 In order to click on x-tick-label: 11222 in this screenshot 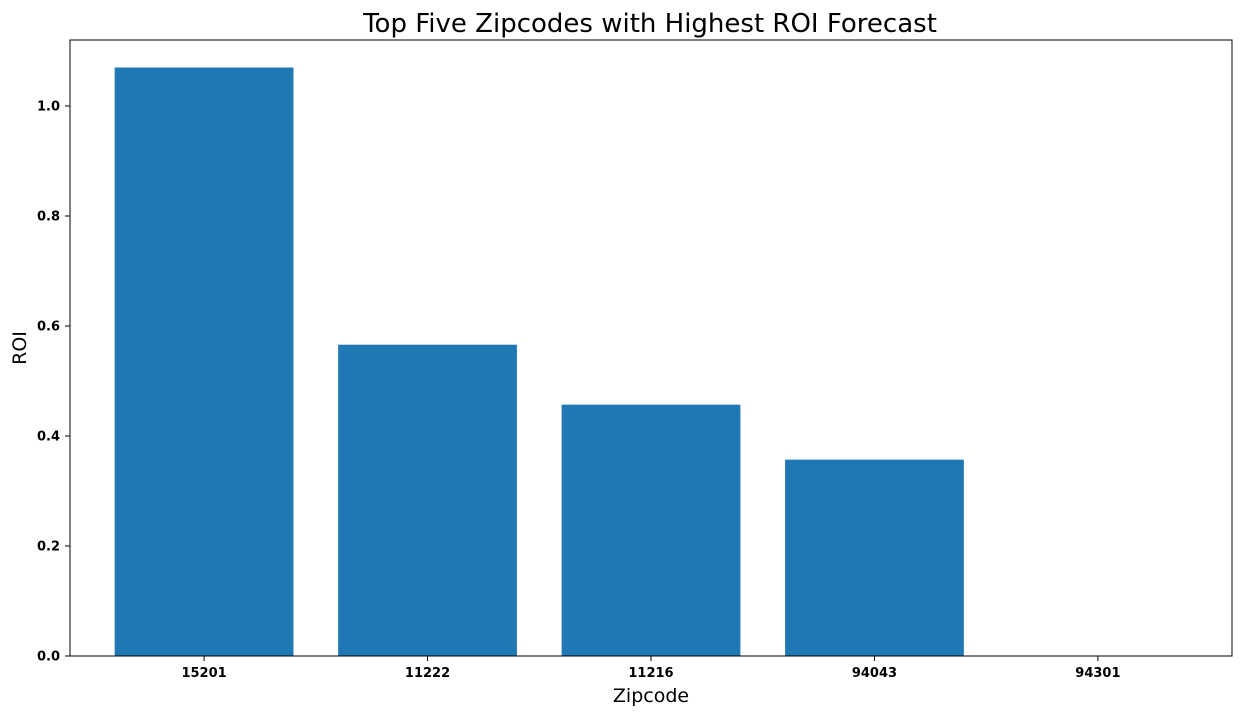, I will do `click(427, 673)`.